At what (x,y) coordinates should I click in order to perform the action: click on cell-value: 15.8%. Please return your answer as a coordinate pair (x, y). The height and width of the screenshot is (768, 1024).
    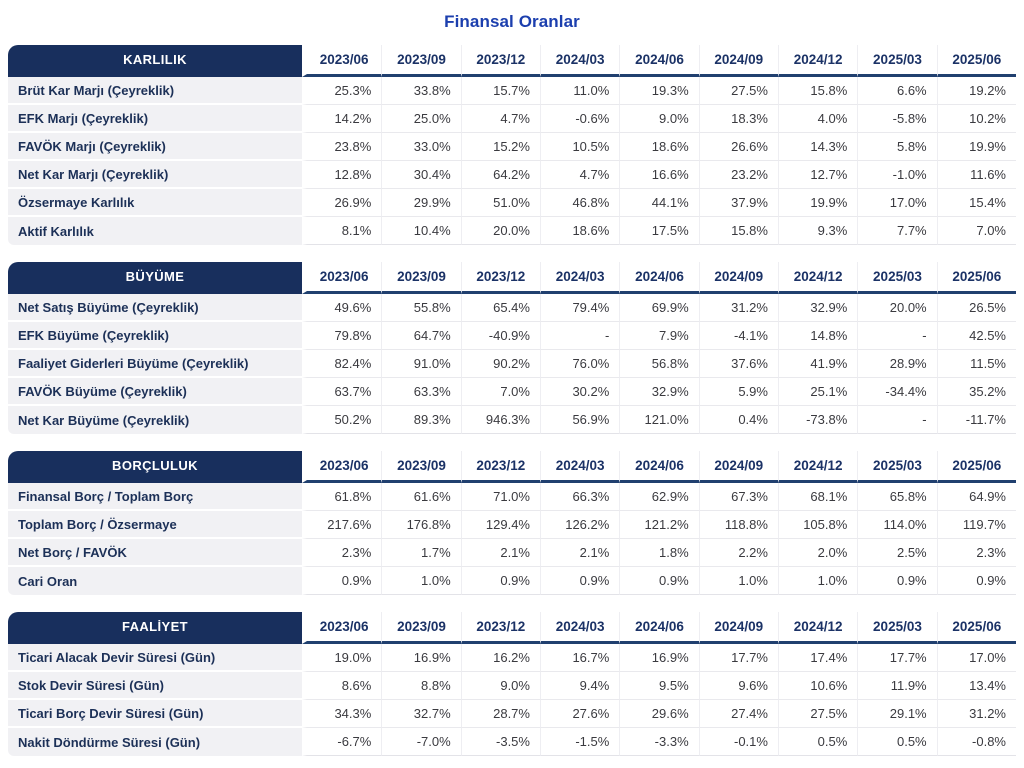
    Looking at the image, I should click on (817, 91).